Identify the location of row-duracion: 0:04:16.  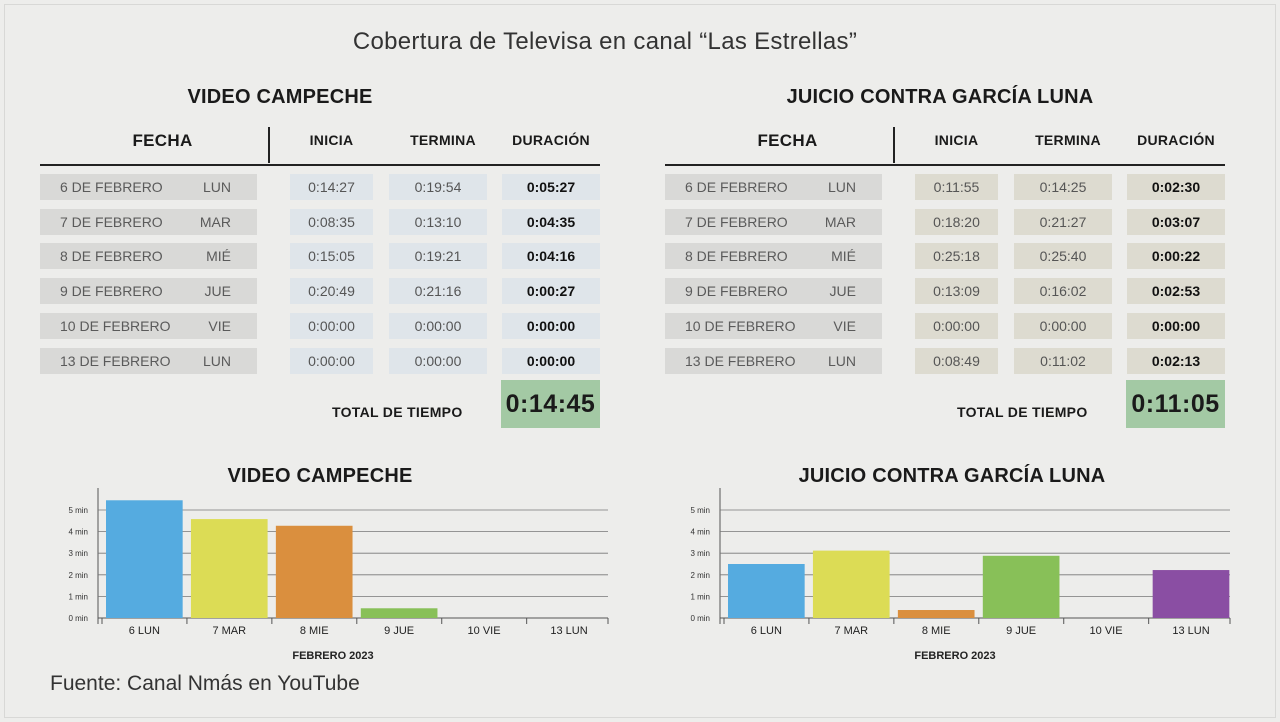
(551, 256).